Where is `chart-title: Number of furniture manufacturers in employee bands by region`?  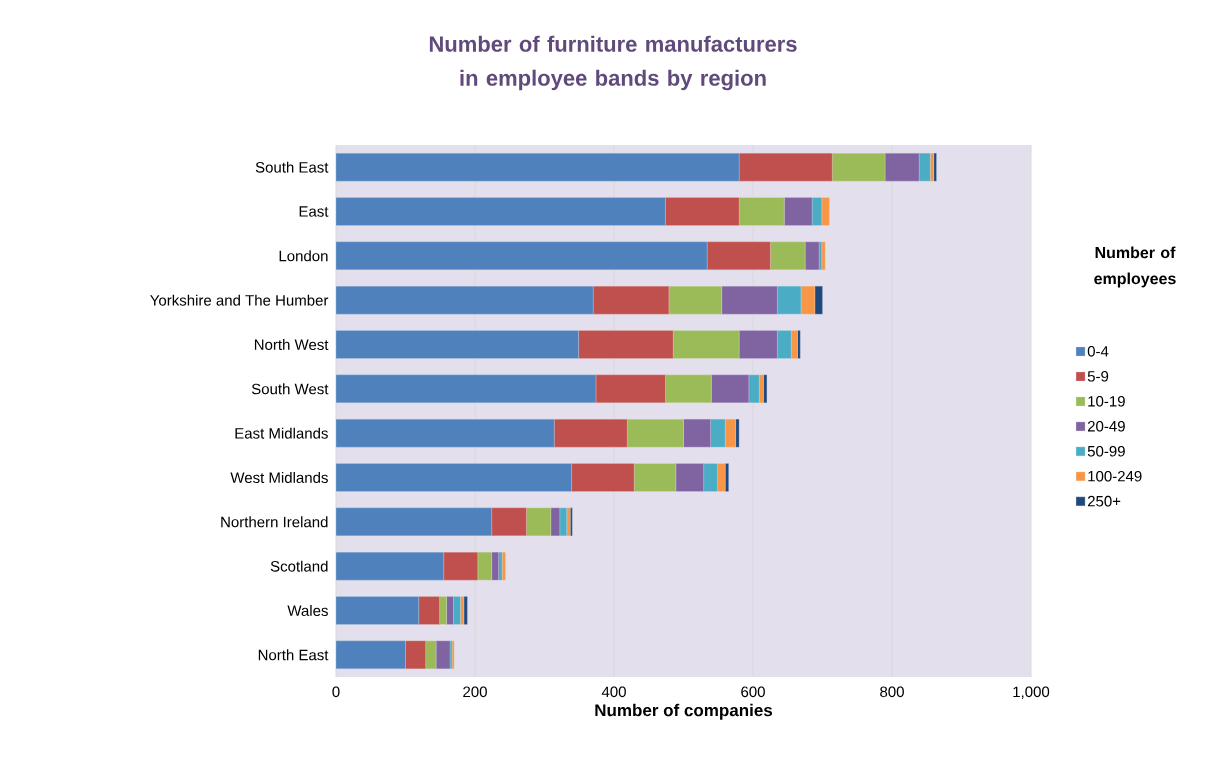 chart-title: Number of furniture manufacturers in employee bands by region is located at coordinates (613, 63).